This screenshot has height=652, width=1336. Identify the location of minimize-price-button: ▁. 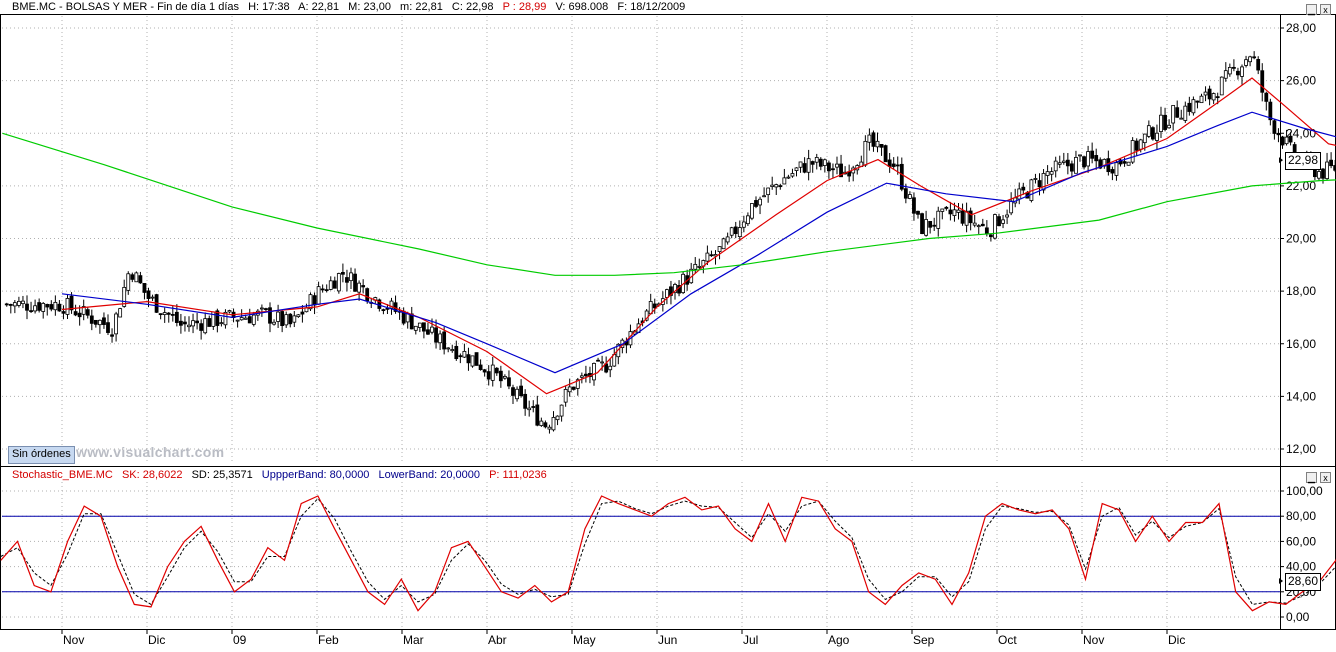
(1311, 9).